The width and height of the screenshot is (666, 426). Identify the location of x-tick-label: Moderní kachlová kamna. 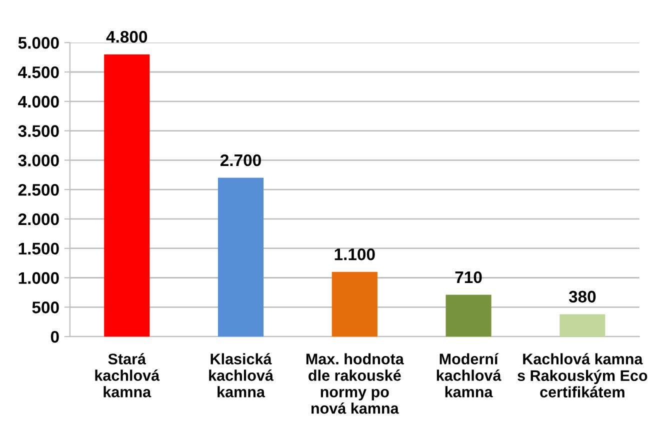
(469, 375).